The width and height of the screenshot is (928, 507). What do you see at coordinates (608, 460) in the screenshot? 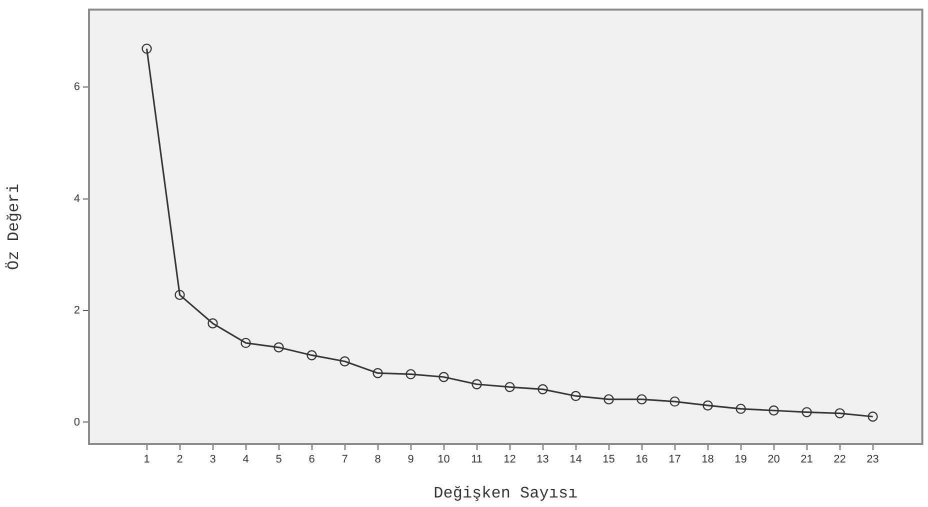
I see `x-tick-label: 15` at bounding box center [608, 460].